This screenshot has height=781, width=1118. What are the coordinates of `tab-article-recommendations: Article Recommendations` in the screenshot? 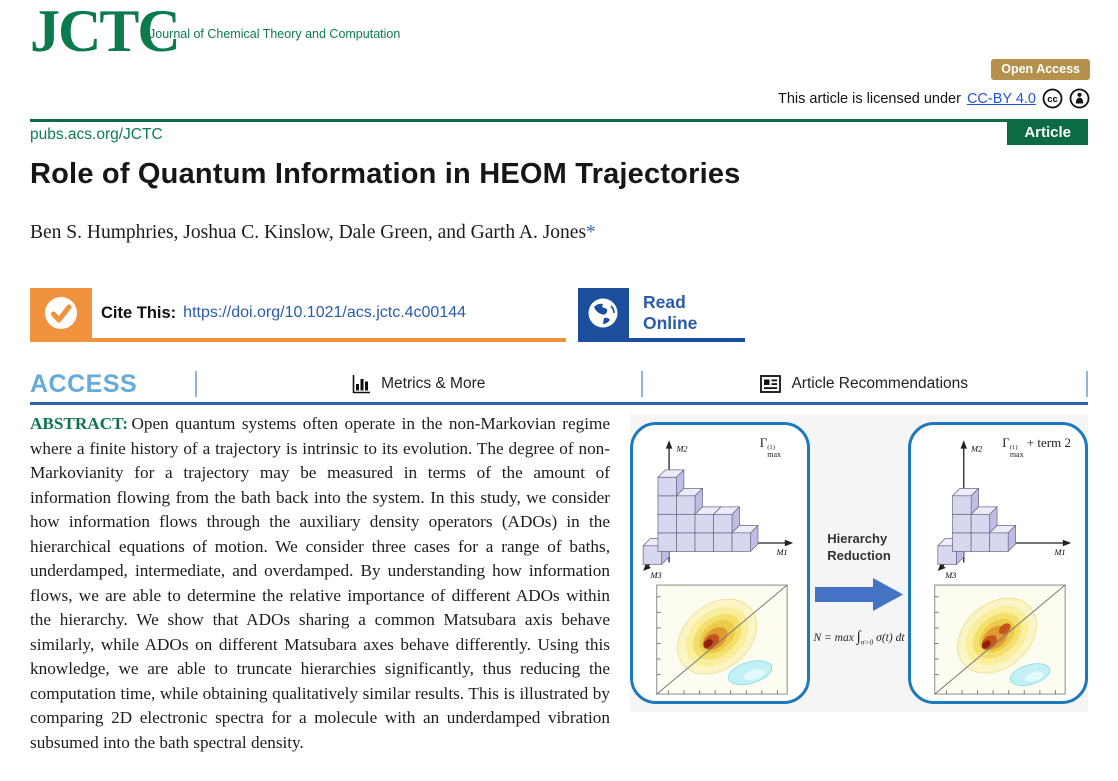 It's located at (865, 384).